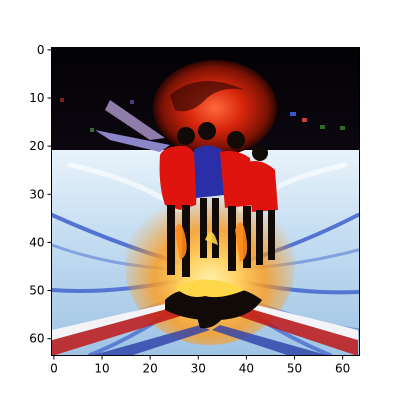 This screenshot has height=400, width=400. What do you see at coordinates (36, 339) in the screenshot?
I see `y-tick-label: 60` at bounding box center [36, 339].